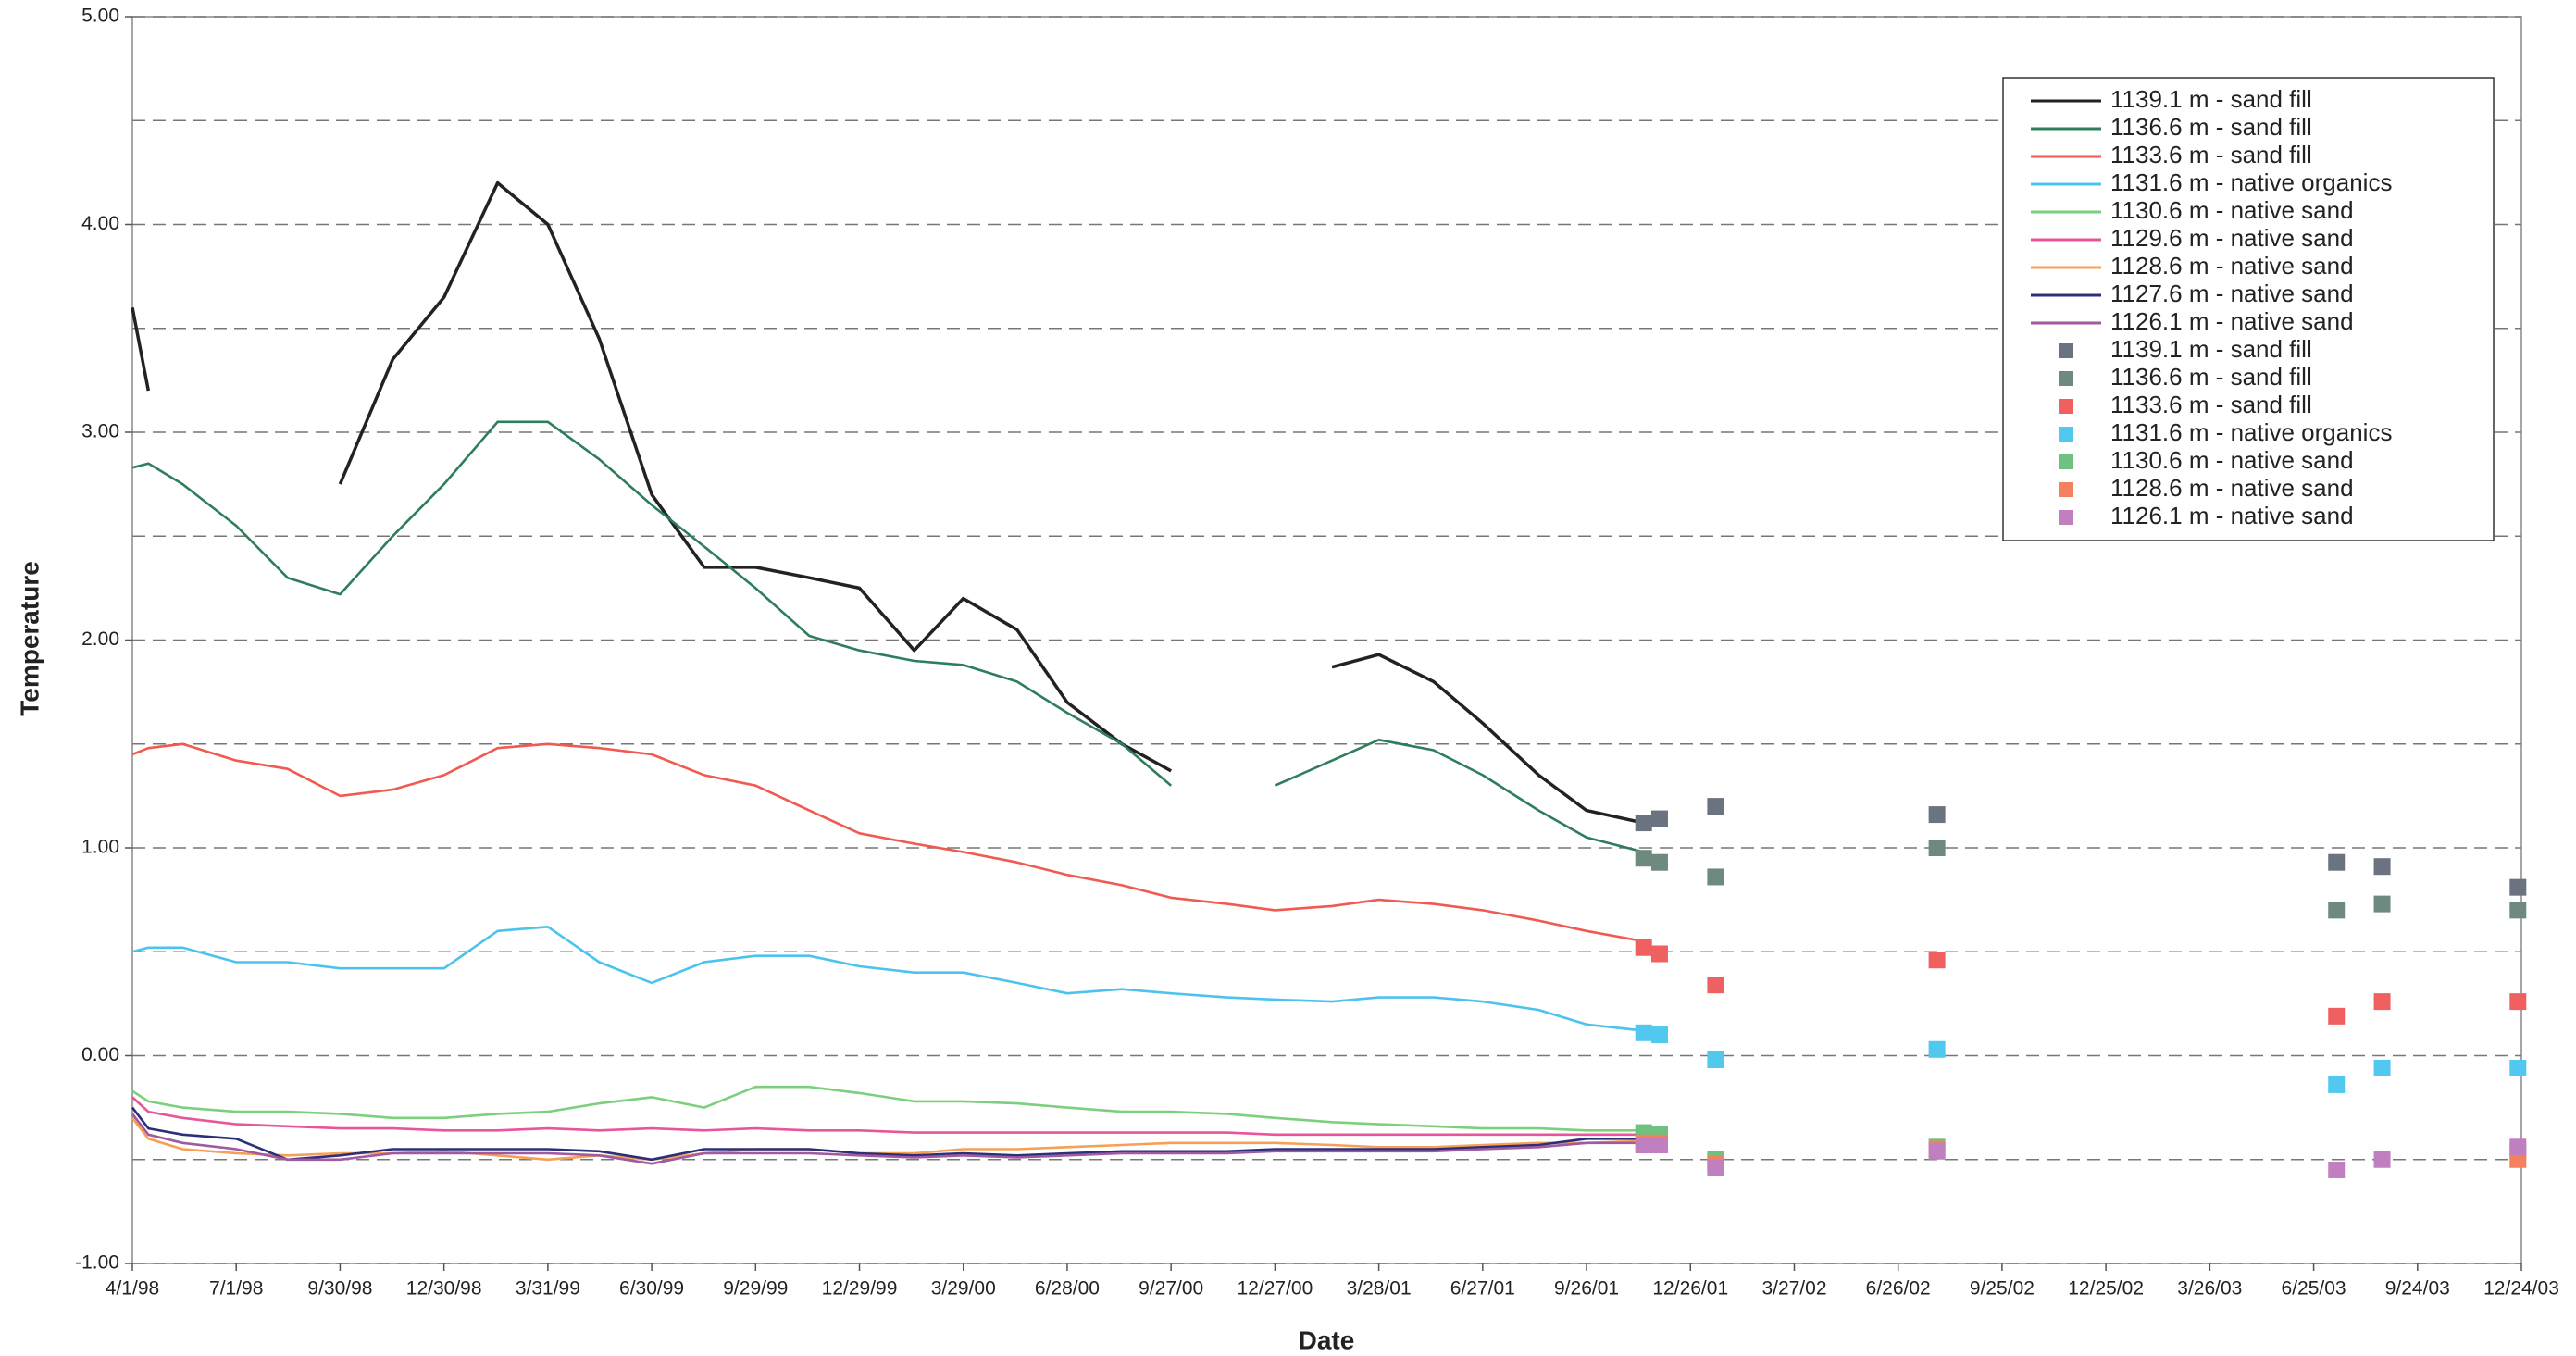  Describe the element at coordinates (2106, 1289) in the screenshot. I see `x-tick-label: 12/25/02` at that location.